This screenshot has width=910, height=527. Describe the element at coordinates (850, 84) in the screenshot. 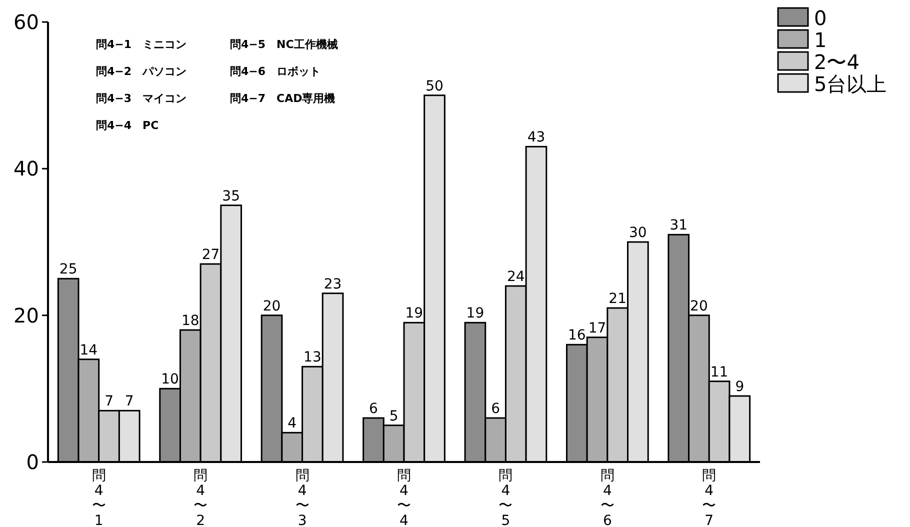

I see `legend-label: 5台以上` at that location.